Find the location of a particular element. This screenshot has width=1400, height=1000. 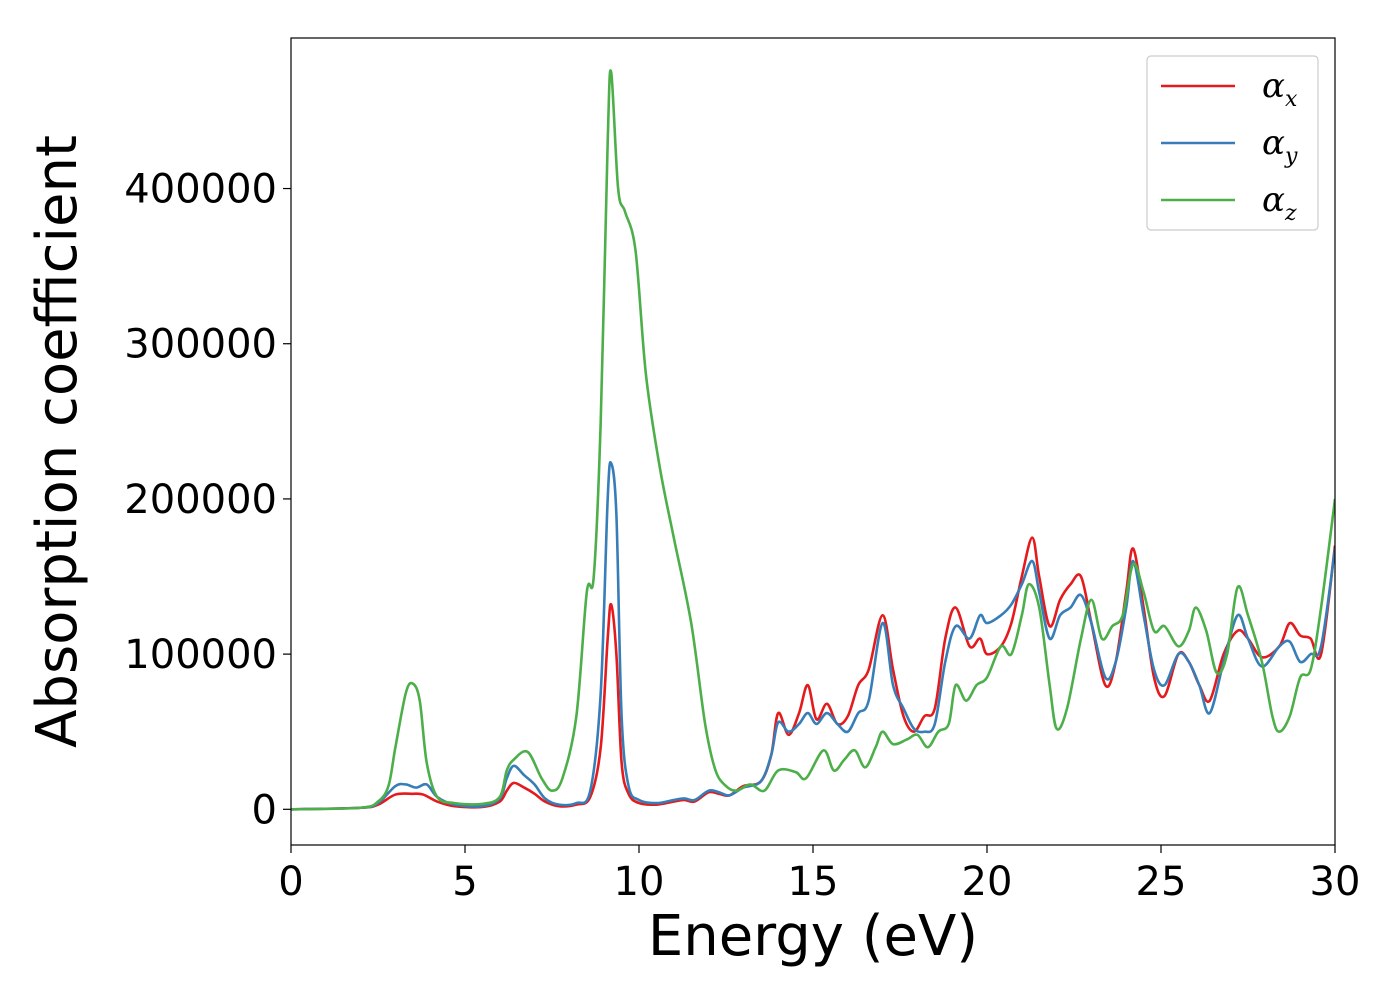

legend-subscript: z is located at coordinates (1290, 213).